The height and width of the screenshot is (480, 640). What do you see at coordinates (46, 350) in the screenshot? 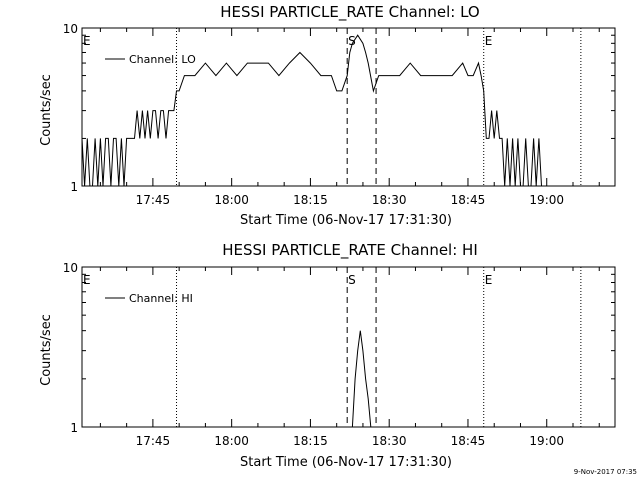
I see `panel-hi-ylabel: Counts/sec` at bounding box center [46, 350].